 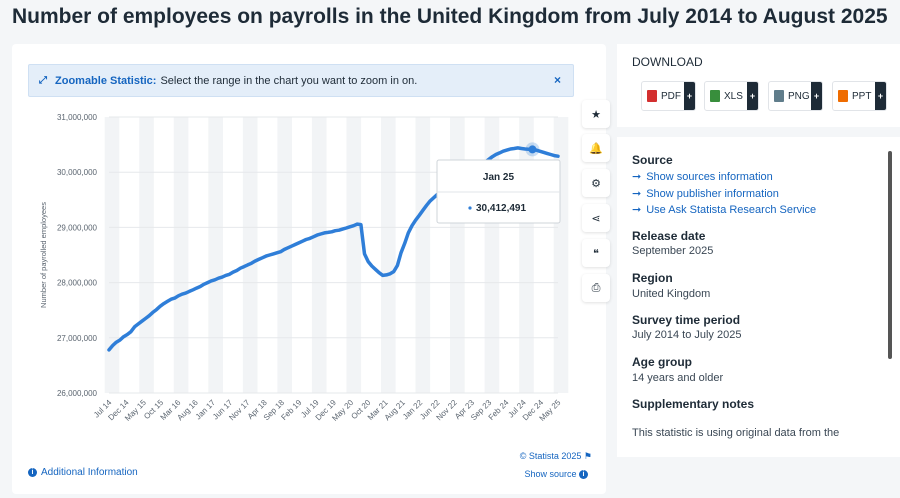 I want to click on print-icon: ⎙, so click(x=596, y=287).